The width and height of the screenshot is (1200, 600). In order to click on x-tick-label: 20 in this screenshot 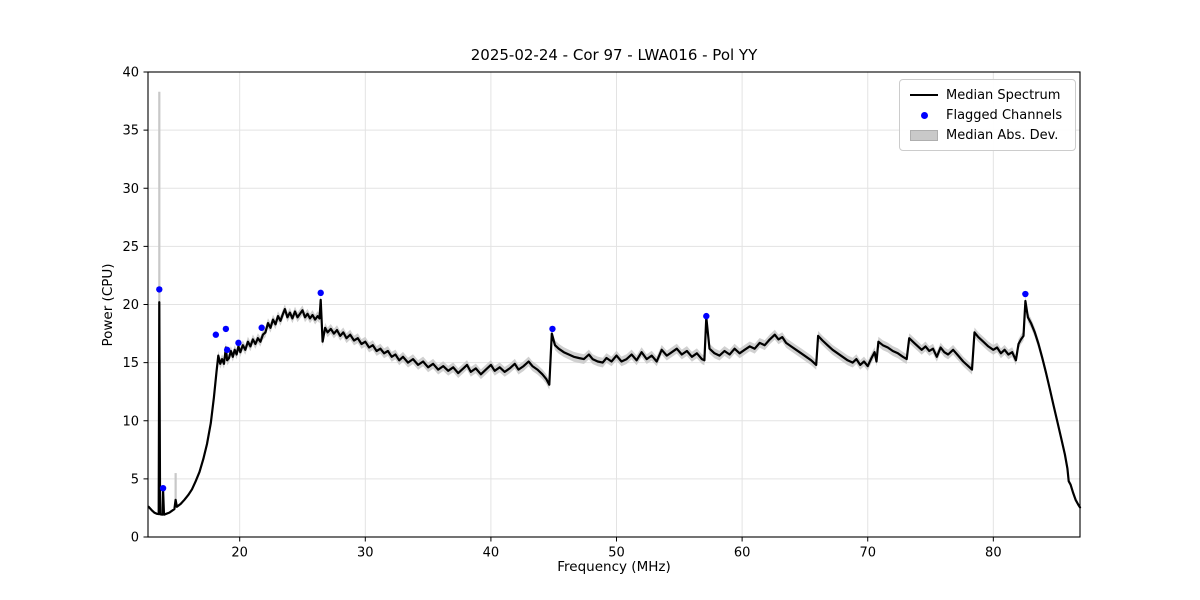, I will do `click(239, 553)`.